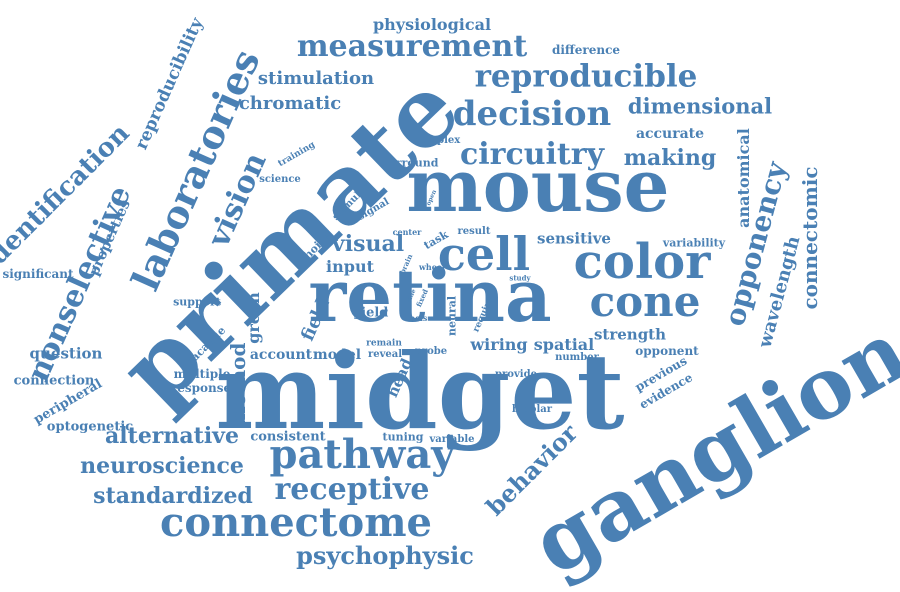 The image size is (900, 592). Describe the element at coordinates (538, 185) in the screenshot. I see `word-mouse: mouse` at that location.